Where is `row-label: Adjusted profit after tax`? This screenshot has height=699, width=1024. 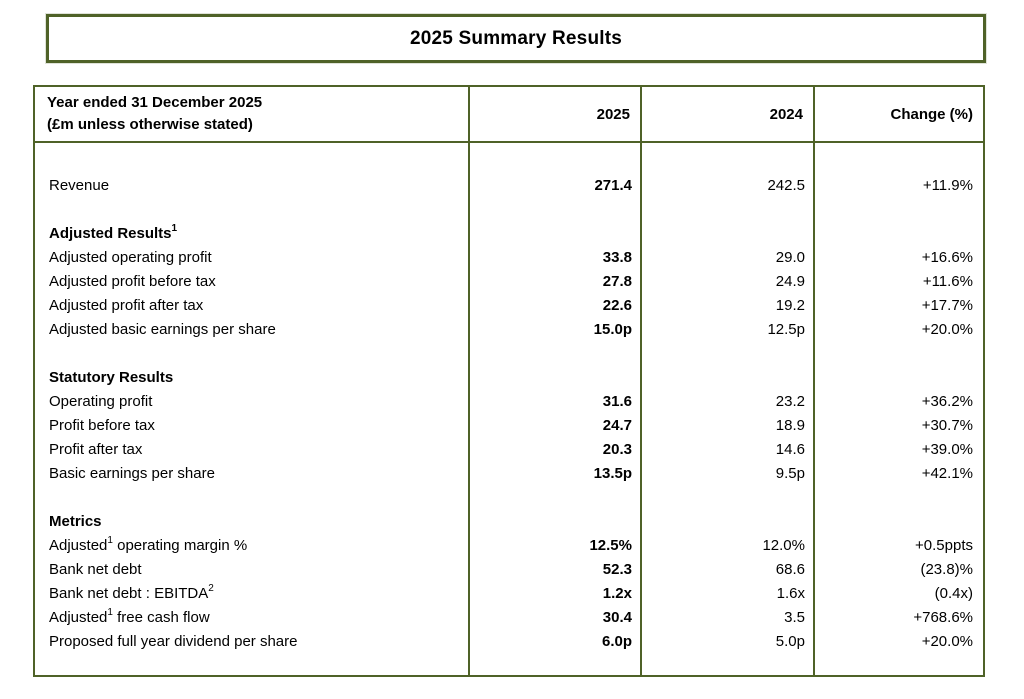
row-label: Adjusted profit after tax is located at coordinates (252, 306).